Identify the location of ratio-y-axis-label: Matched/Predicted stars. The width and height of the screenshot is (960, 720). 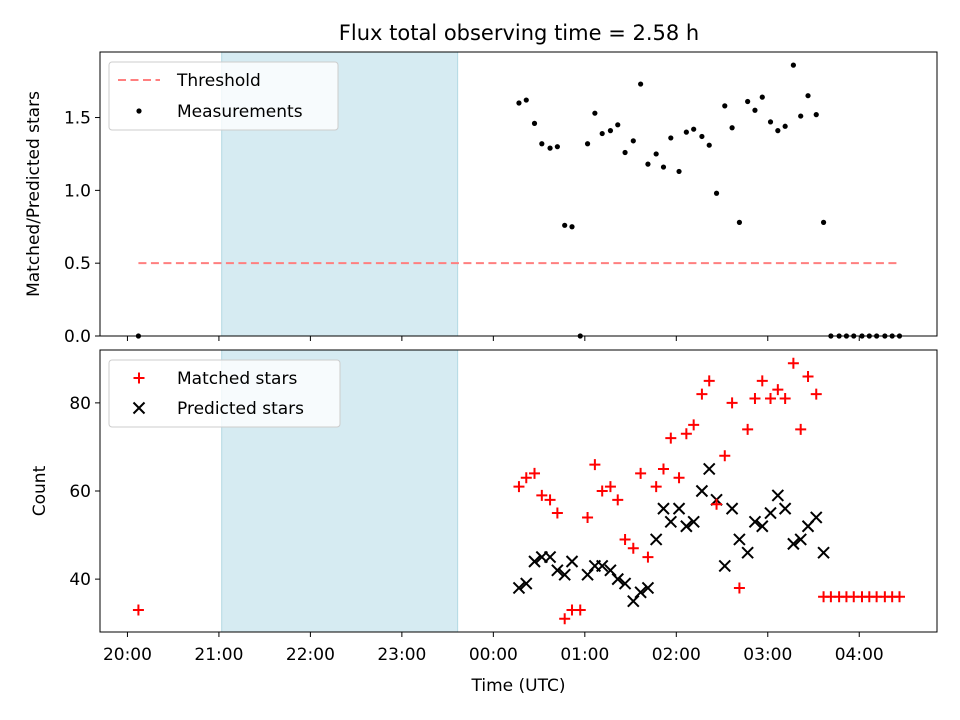
(34, 194).